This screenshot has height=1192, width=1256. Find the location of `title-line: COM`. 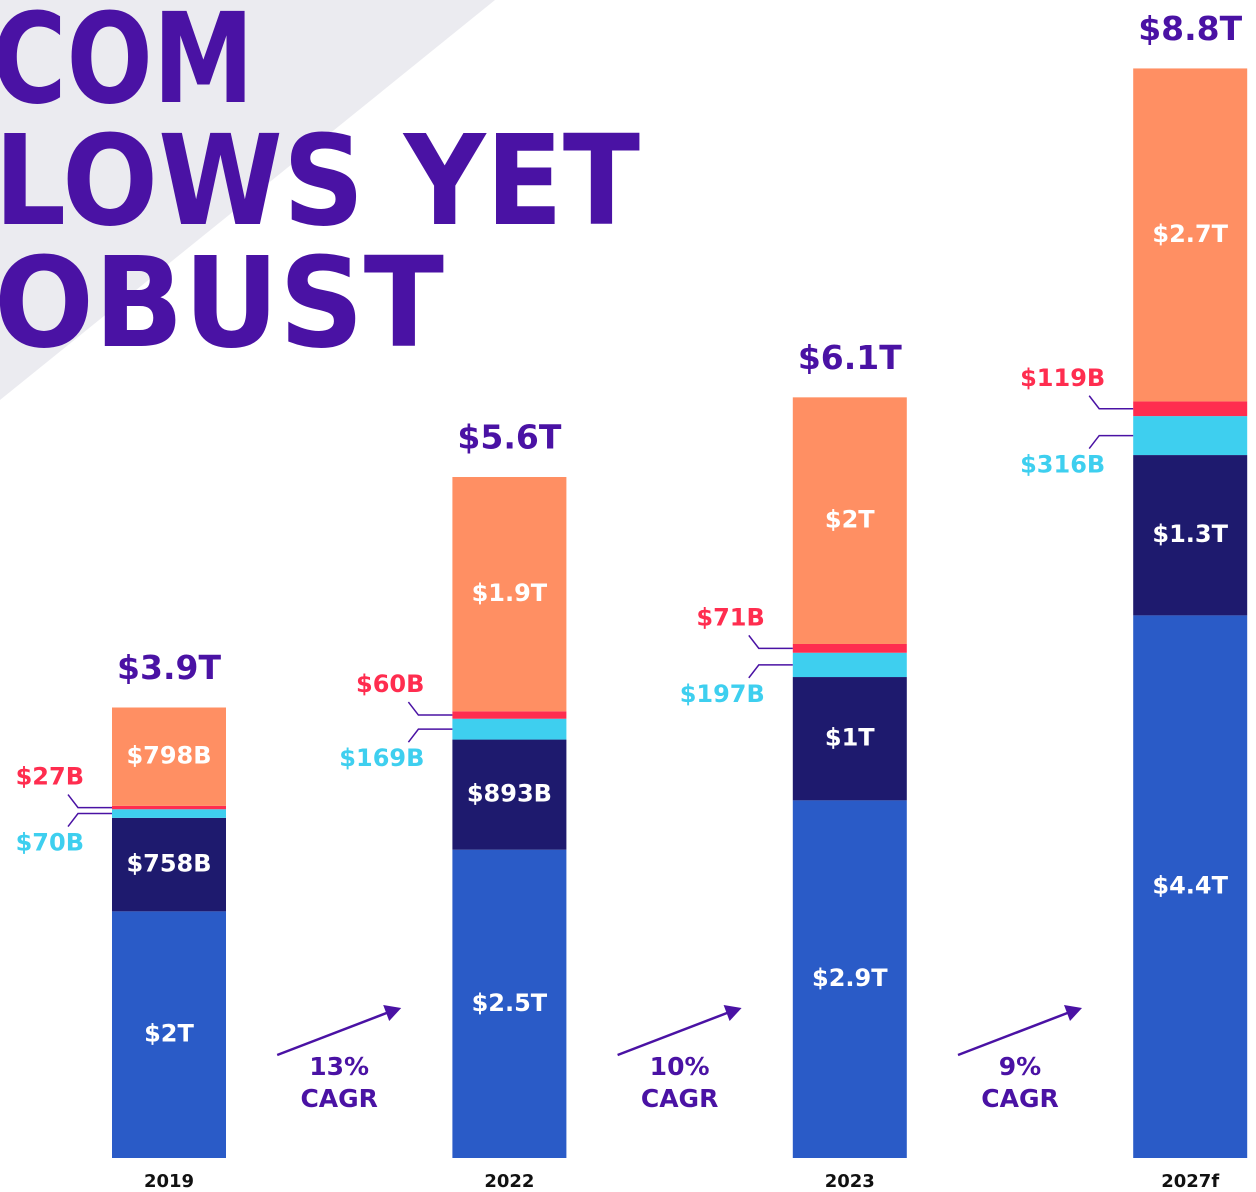

title-line: COM is located at coordinates (127, 66).